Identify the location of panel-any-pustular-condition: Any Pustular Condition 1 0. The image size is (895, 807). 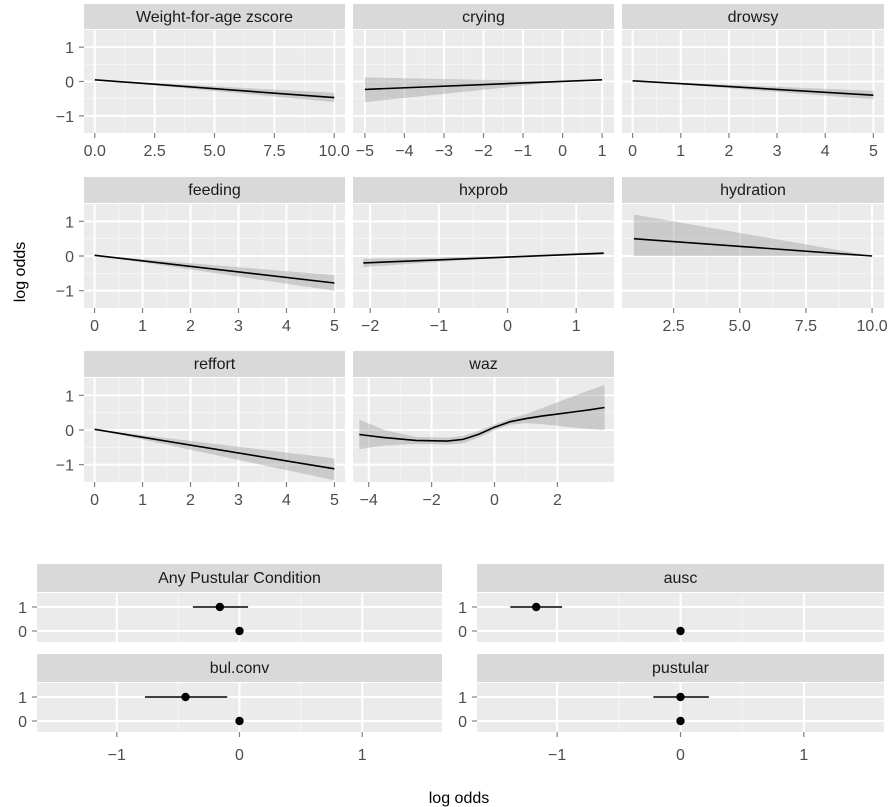
(230, 603).